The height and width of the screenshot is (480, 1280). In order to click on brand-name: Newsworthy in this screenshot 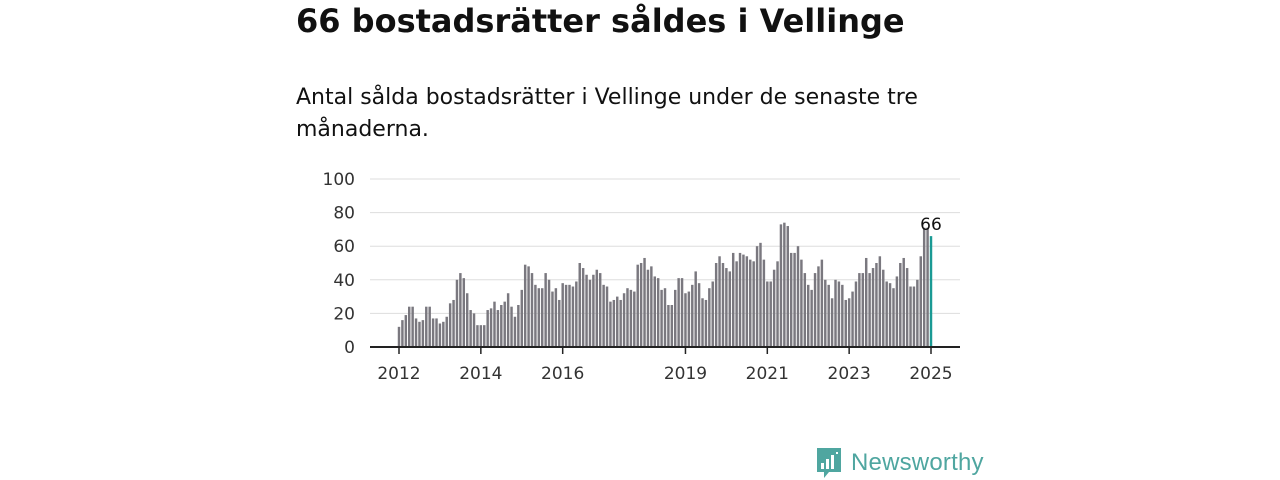, I will do `click(917, 462)`.